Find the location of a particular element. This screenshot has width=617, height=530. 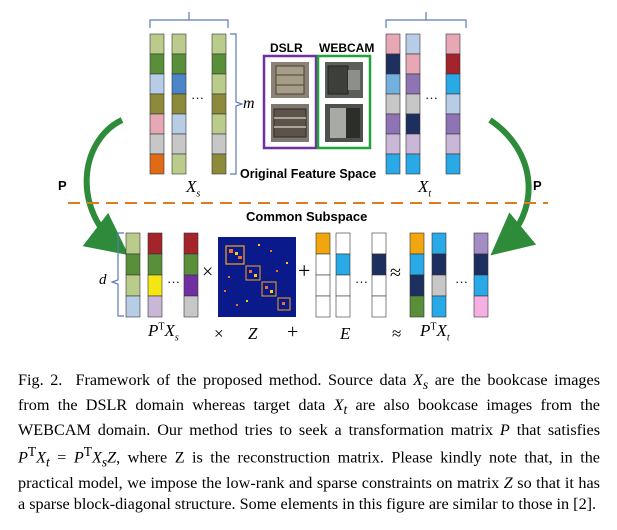

webcam-label: WEBCAM is located at coordinates (347, 48).